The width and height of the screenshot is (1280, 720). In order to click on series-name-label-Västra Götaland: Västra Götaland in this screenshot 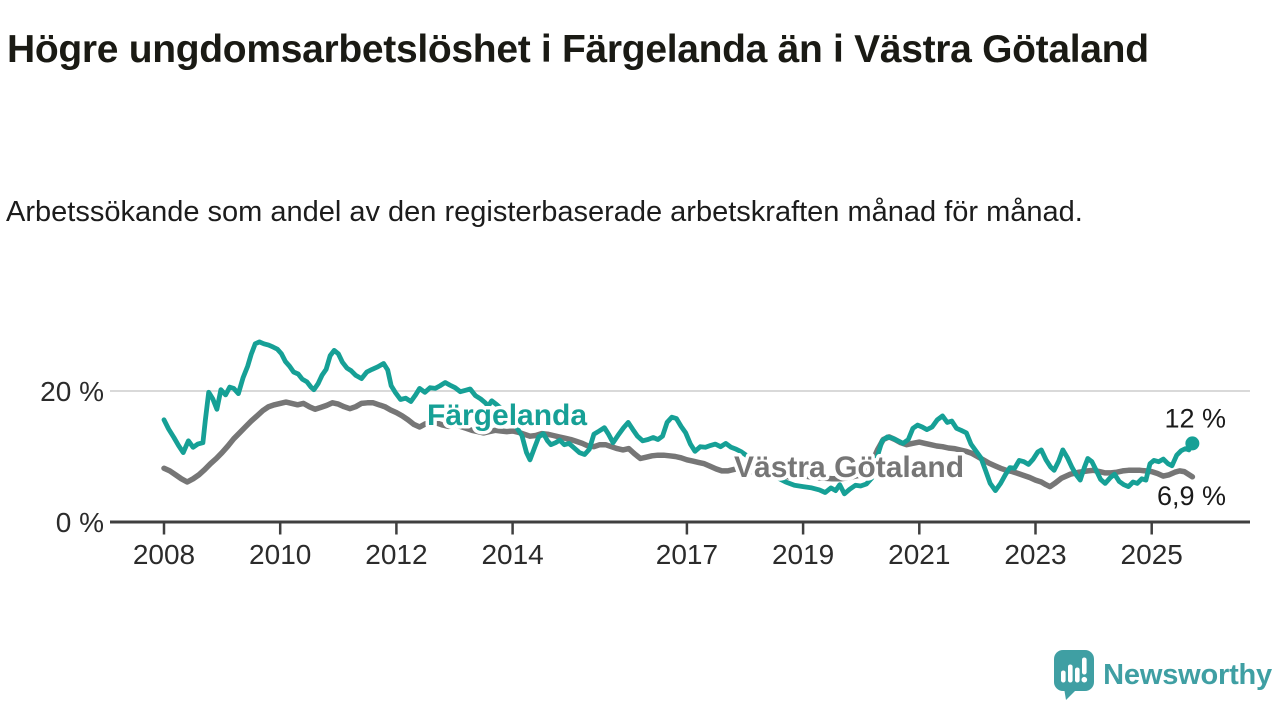, I will do `click(849, 467)`.